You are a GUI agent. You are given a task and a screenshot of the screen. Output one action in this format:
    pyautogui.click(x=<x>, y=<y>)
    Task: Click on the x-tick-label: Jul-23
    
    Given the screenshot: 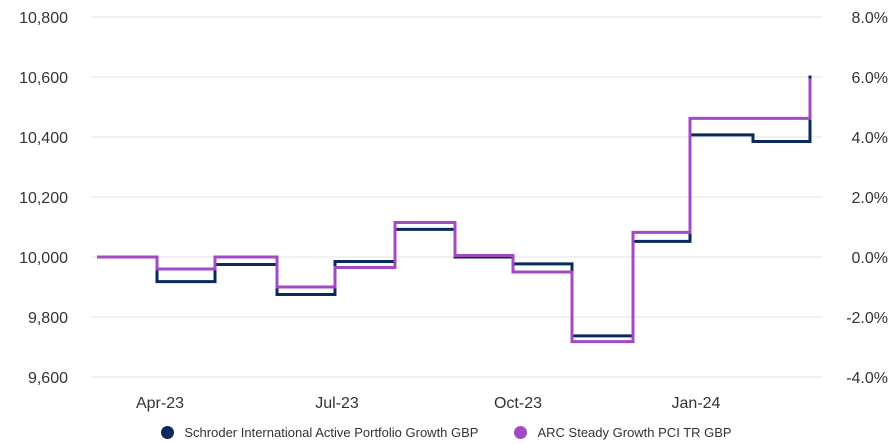 What is the action you would take?
    pyautogui.click(x=337, y=403)
    